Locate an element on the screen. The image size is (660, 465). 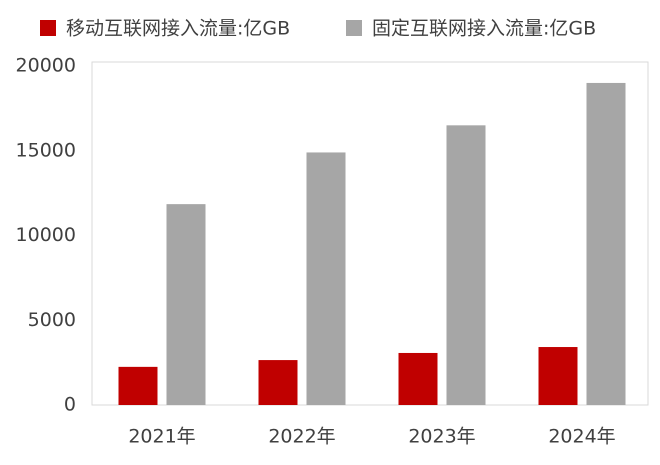
x-tick-label: 2024年 is located at coordinates (581, 437).